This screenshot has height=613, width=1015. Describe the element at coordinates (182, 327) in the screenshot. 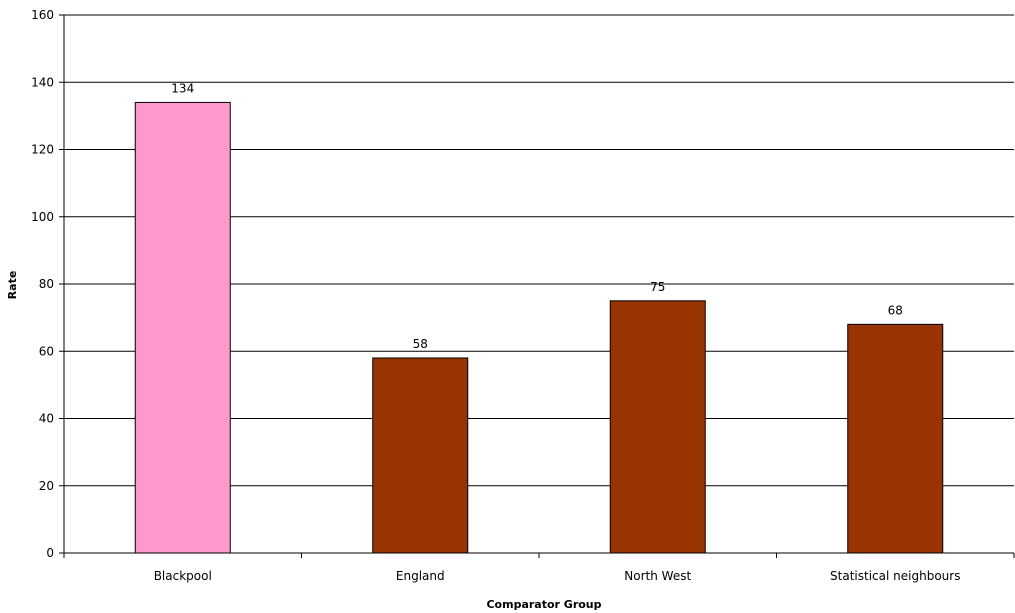

I see `bar-blackpool` at that location.